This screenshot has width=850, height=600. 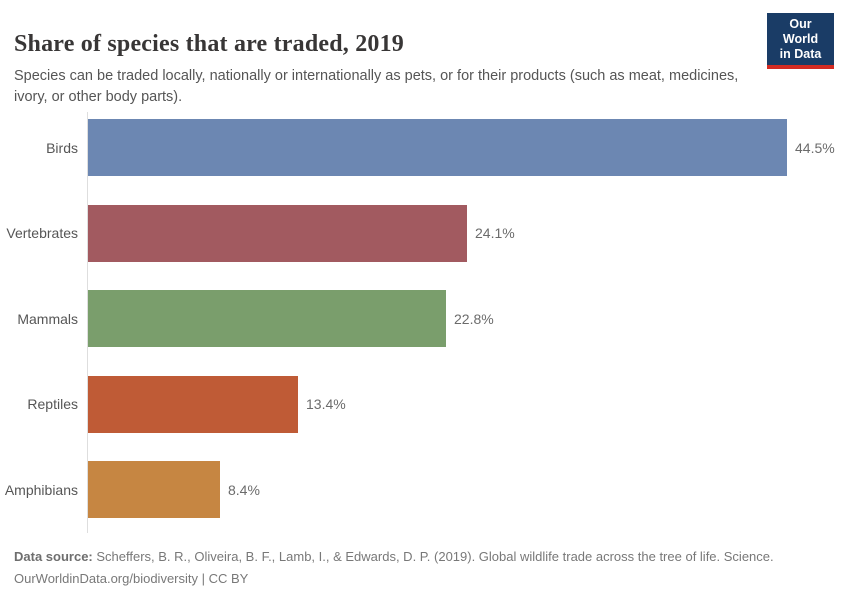 I want to click on owid-logo-line2: in Data, so click(x=800, y=54).